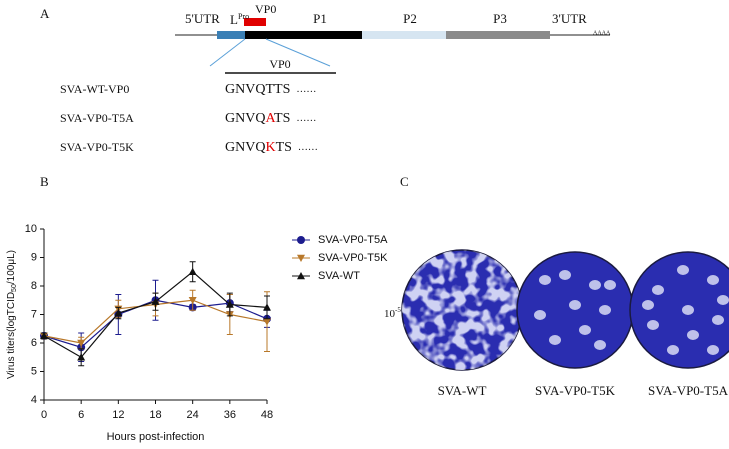 This screenshot has width=729, height=449. Describe the element at coordinates (97, 118) in the screenshot. I see `row-name: SVA-VP0-T5A` at that location.